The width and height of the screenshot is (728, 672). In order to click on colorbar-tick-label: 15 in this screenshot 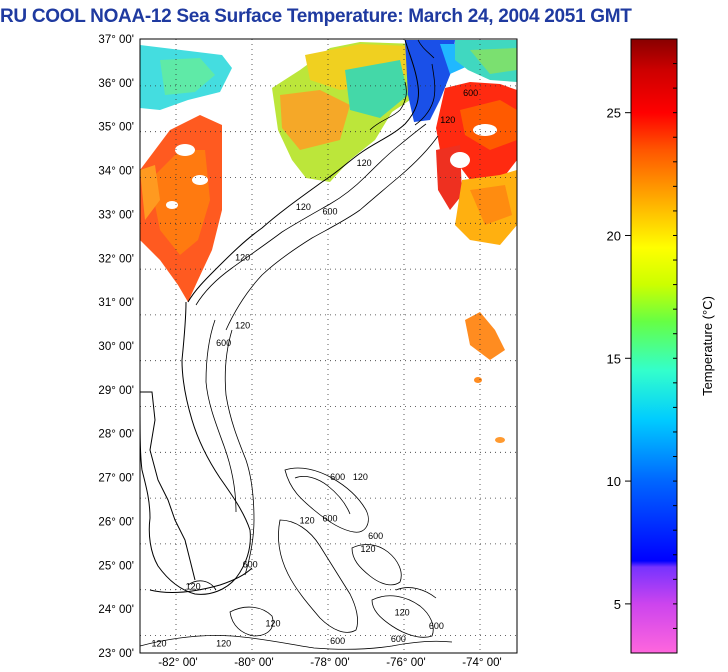, I will do `click(614, 358)`.